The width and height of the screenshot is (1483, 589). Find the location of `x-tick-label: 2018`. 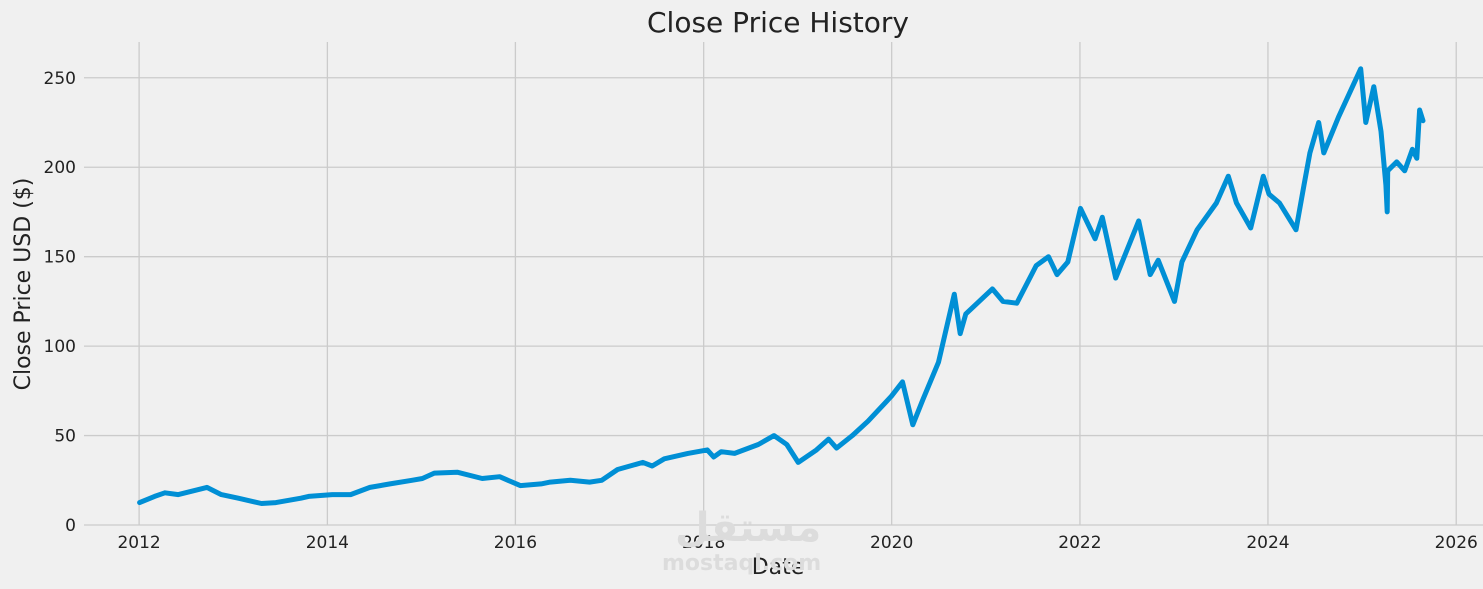

x-tick-label: 2018 is located at coordinates (703, 543).